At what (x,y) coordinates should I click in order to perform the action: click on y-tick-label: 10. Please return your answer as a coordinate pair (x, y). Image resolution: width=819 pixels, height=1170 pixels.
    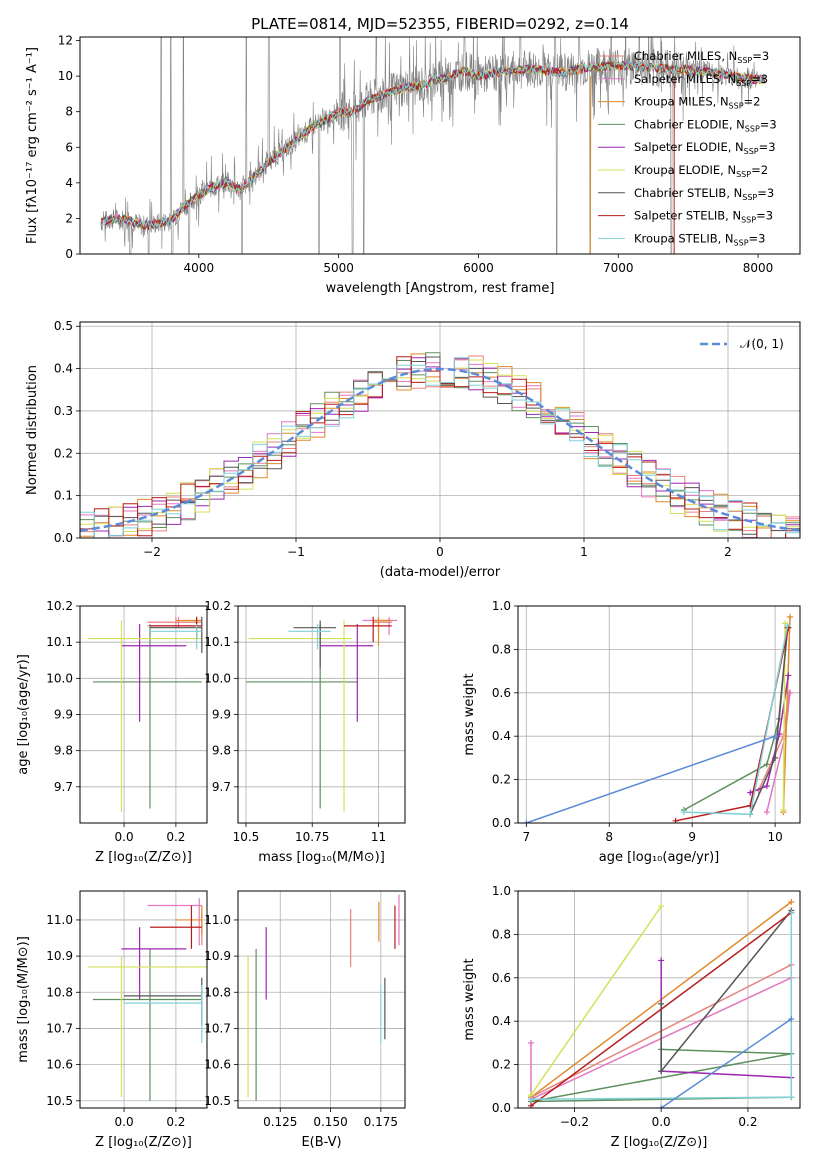
    Looking at the image, I should click on (65, 76).